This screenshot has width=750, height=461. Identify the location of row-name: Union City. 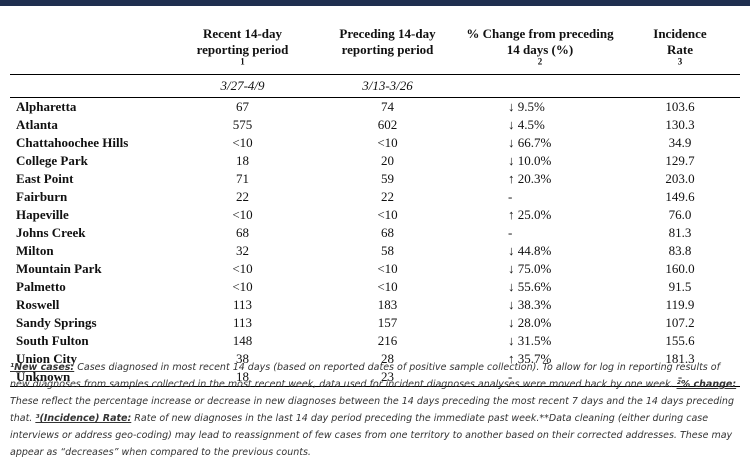
(47, 358).